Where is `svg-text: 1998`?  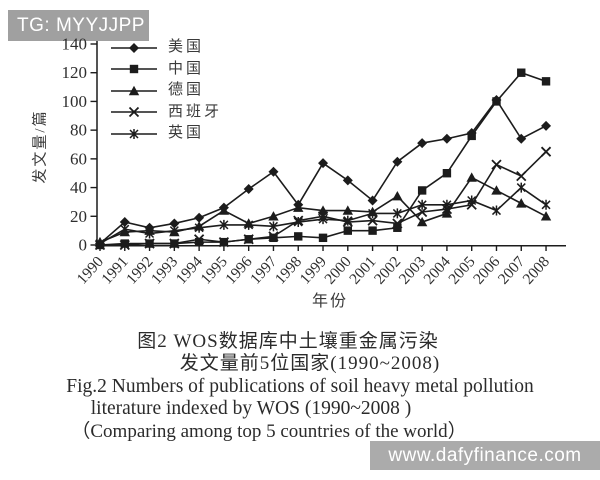
svg-text: 1998 is located at coordinates (289, 270).